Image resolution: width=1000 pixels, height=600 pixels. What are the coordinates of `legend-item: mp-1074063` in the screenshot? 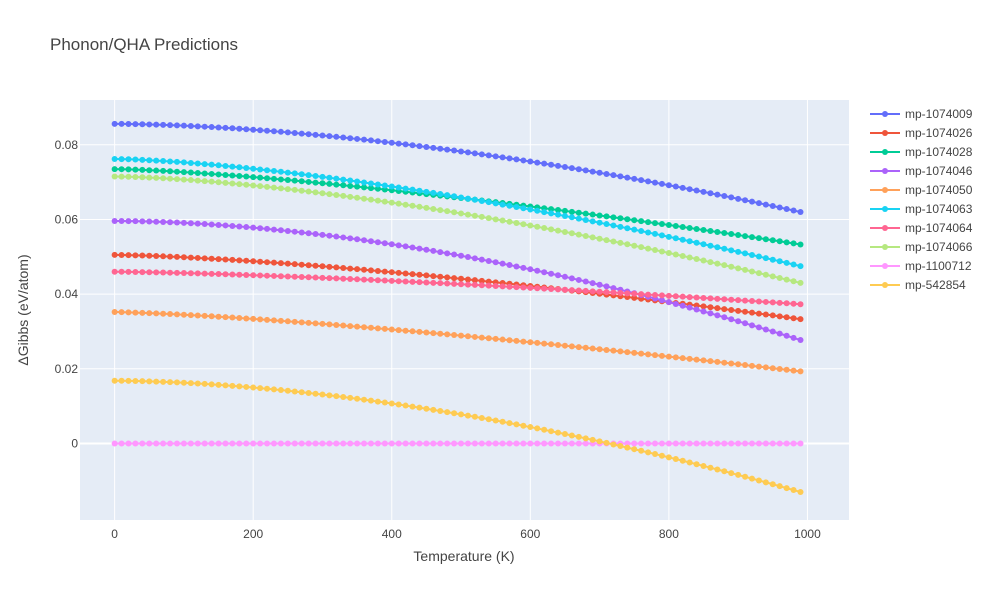 It's located at (921, 209).